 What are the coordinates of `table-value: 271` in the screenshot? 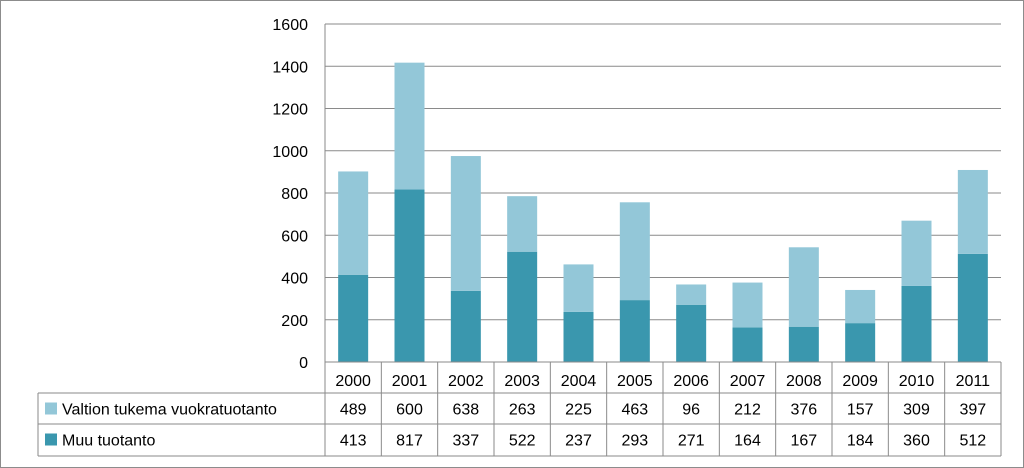 It's located at (691, 441).